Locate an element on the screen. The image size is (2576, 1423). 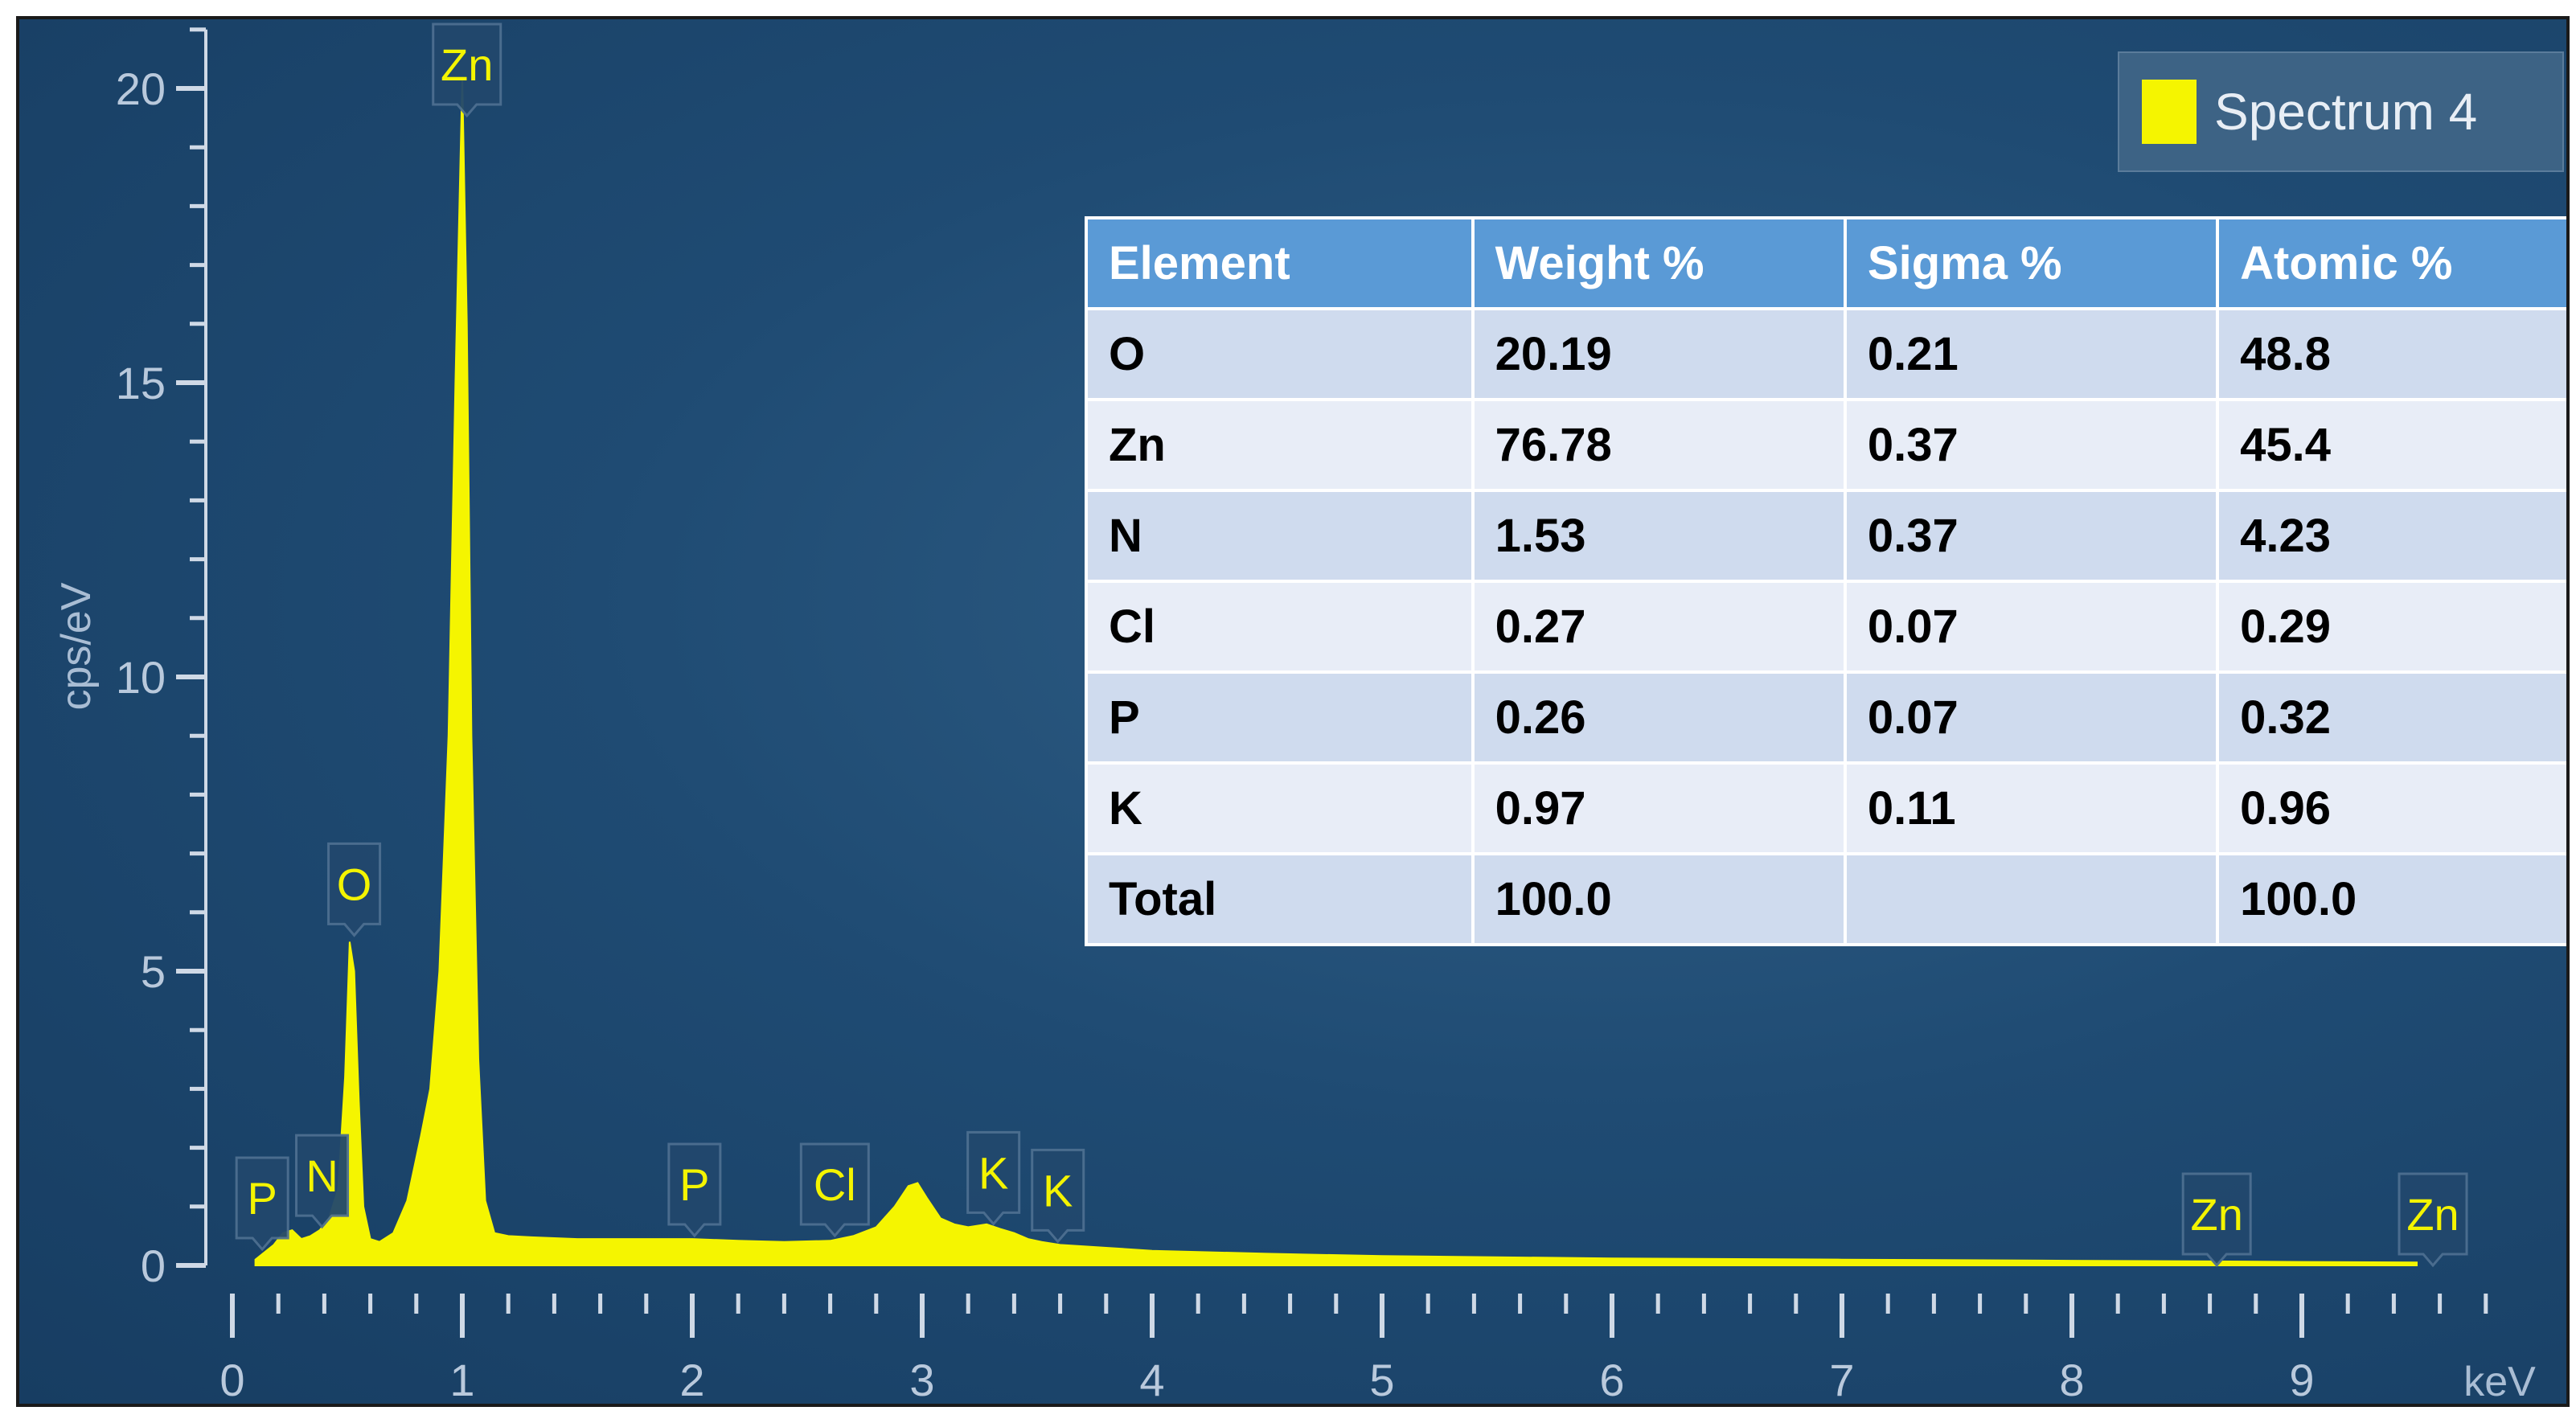
x-tick-label: 9 is located at coordinates (2301, 1379).